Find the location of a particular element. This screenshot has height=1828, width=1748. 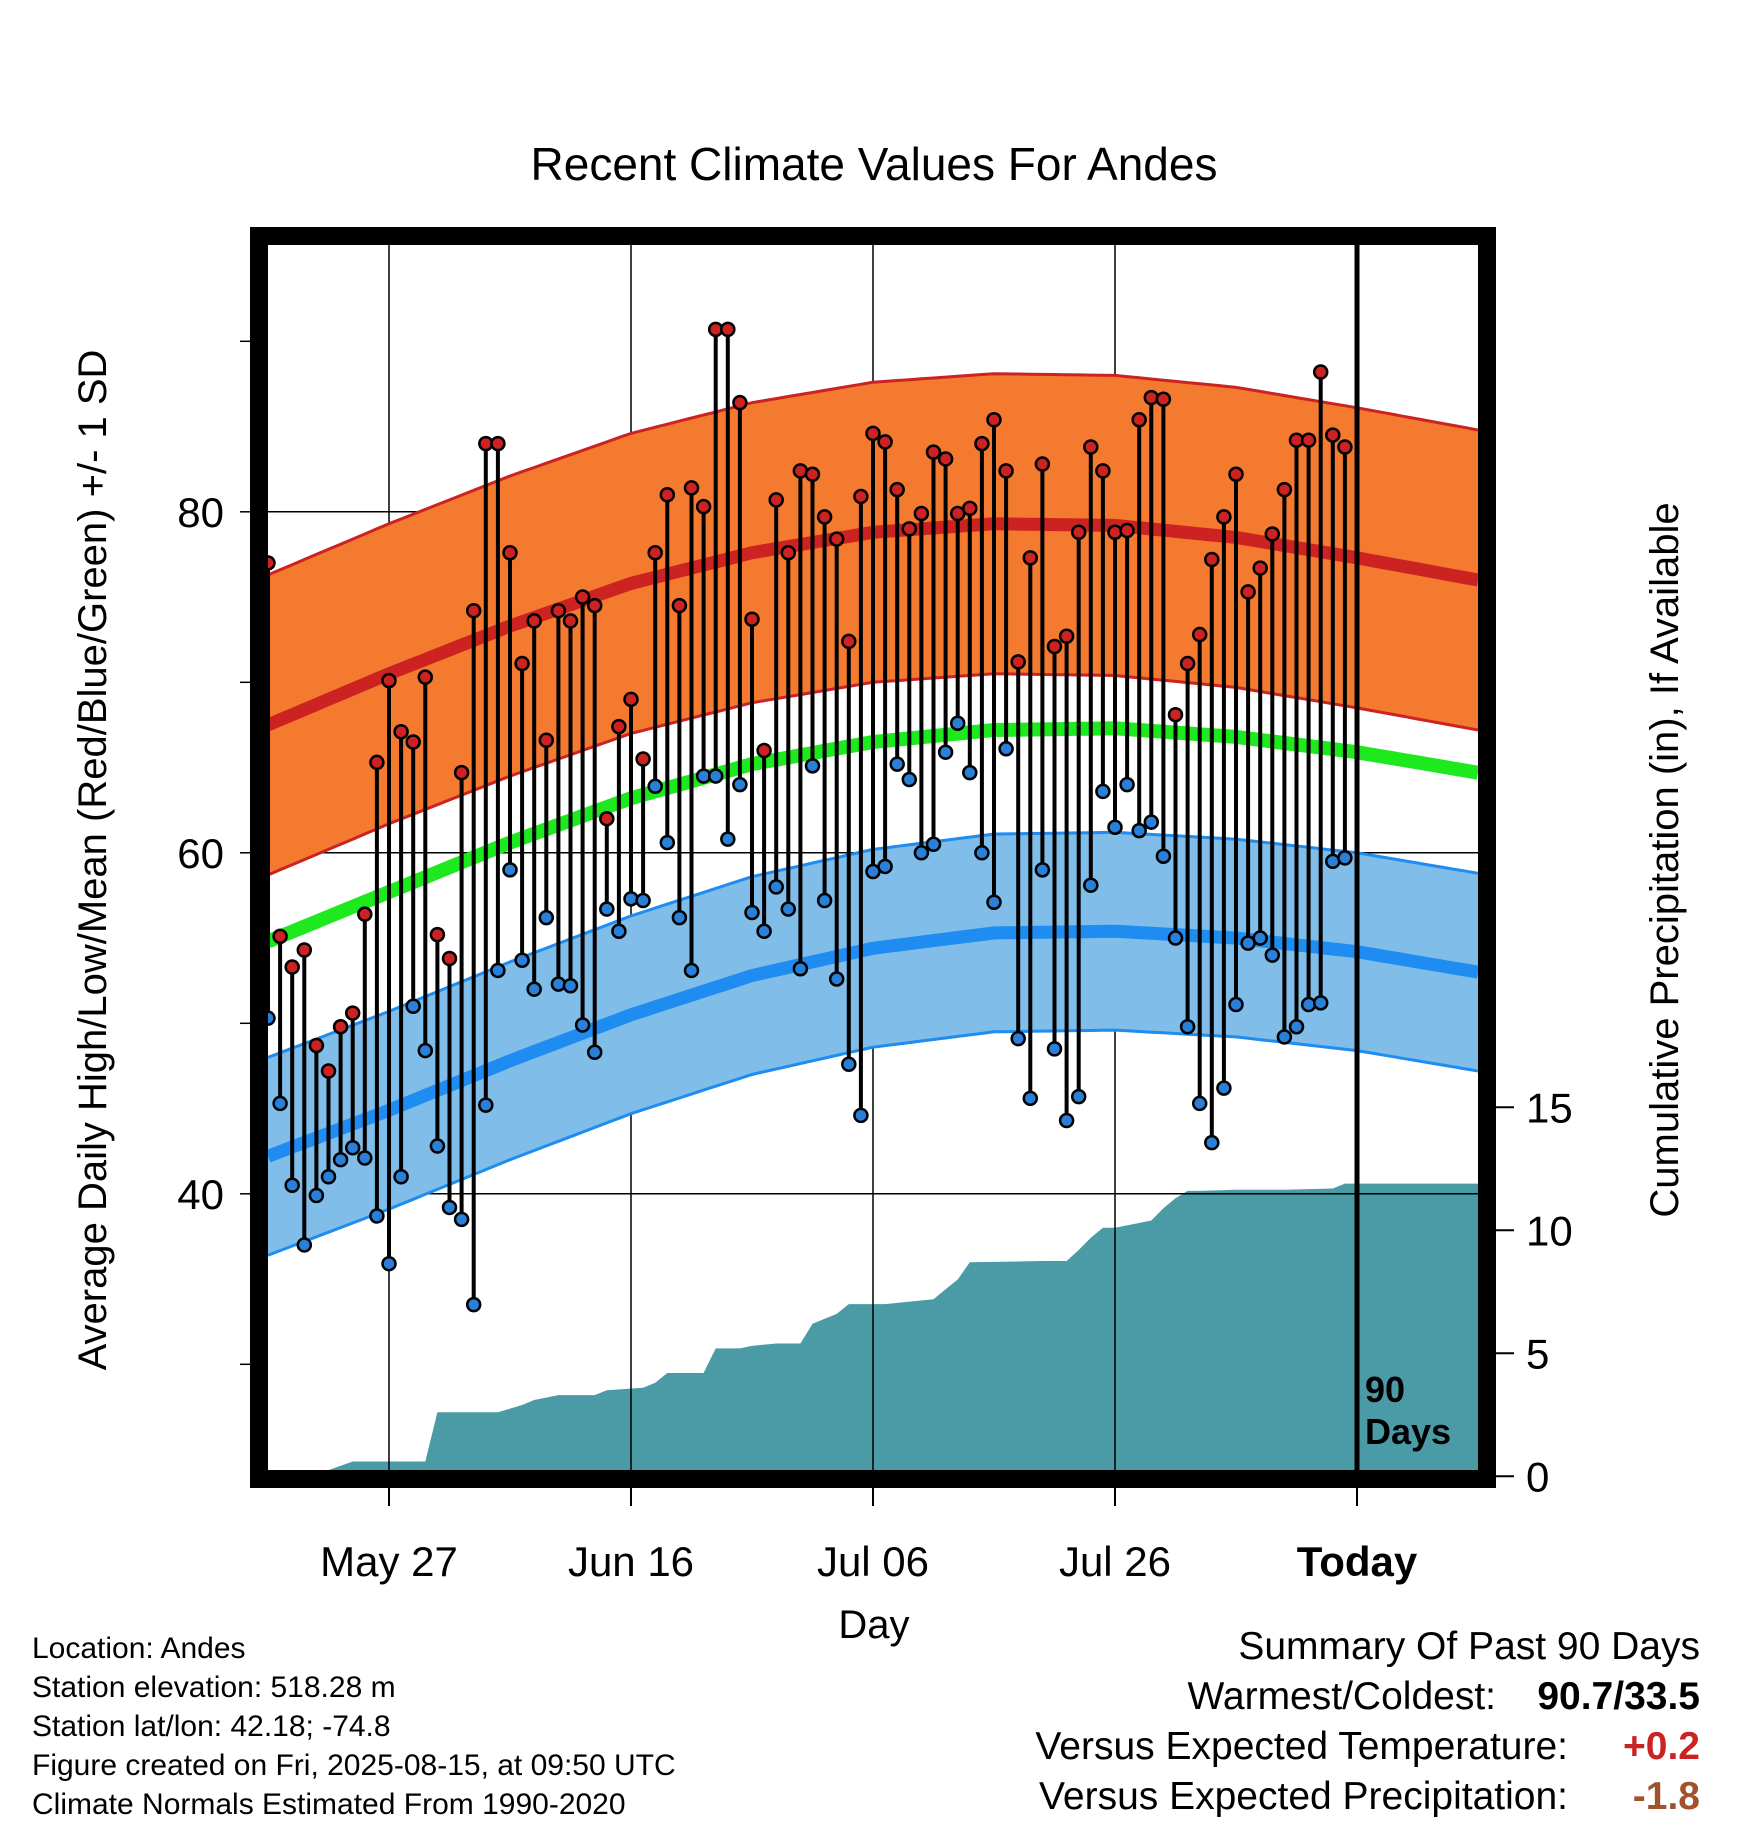

days-label-word: Days is located at coordinates (1408, 1431).